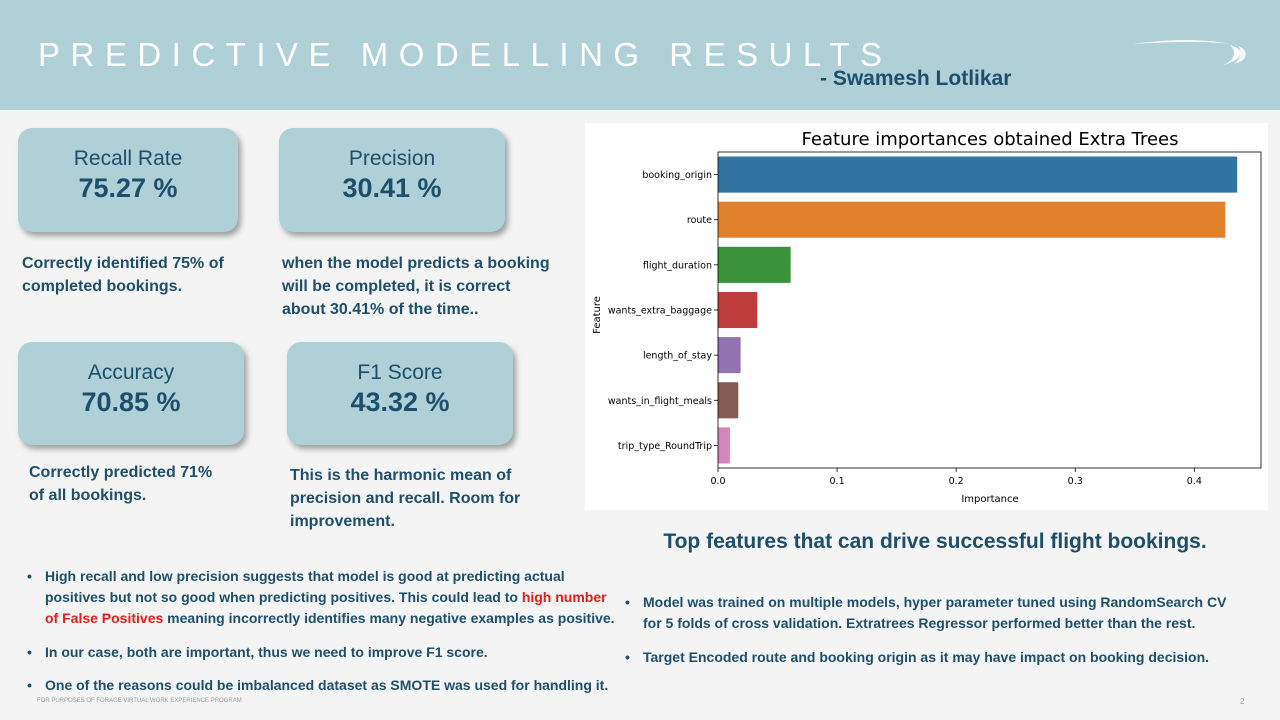 The height and width of the screenshot is (720, 1280). What do you see at coordinates (729, 355) in the screenshot?
I see `bar-length_of_stay` at bounding box center [729, 355].